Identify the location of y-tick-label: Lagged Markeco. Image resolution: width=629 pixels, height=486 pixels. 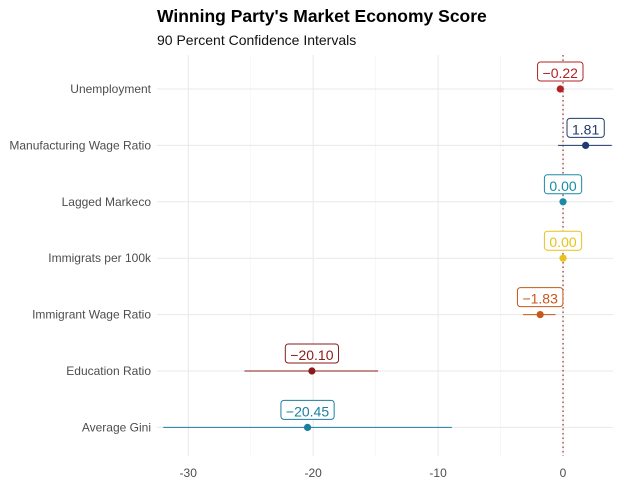
(107, 202).